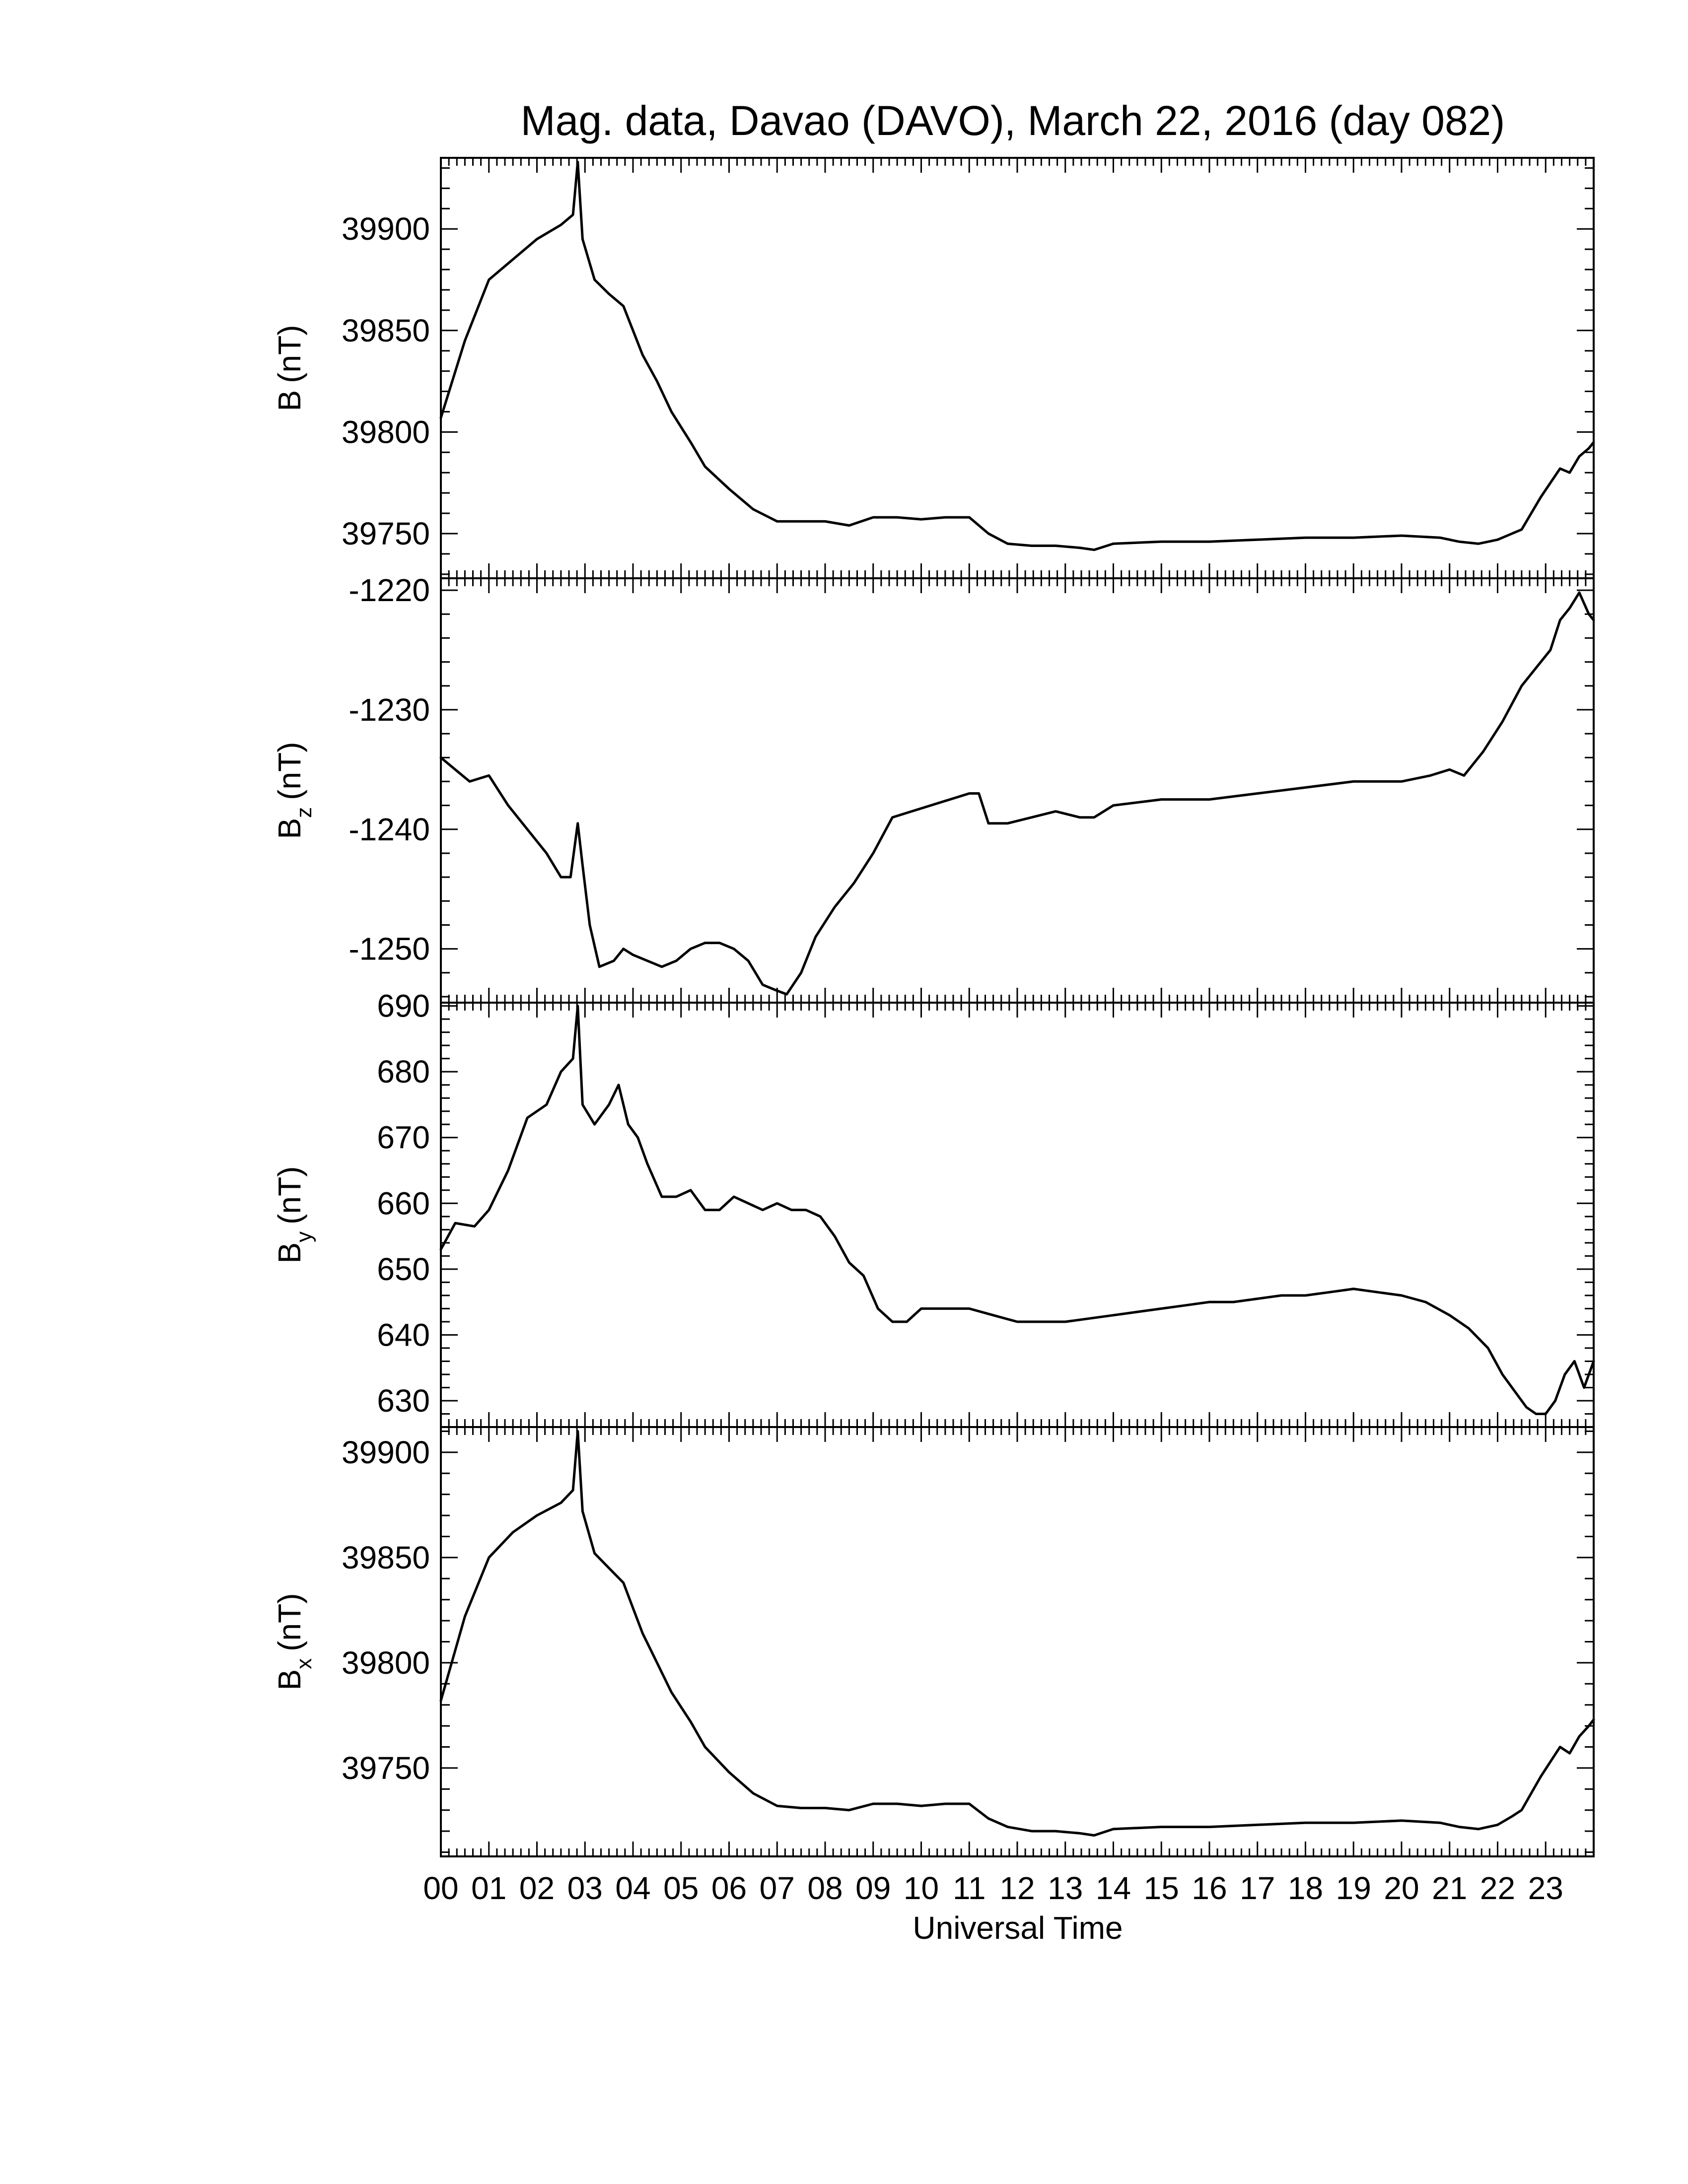 This screenshot has width=1688, height=2184. I want to click on y-axis-title-Bx: Bx (nT), so click(294, 1642).